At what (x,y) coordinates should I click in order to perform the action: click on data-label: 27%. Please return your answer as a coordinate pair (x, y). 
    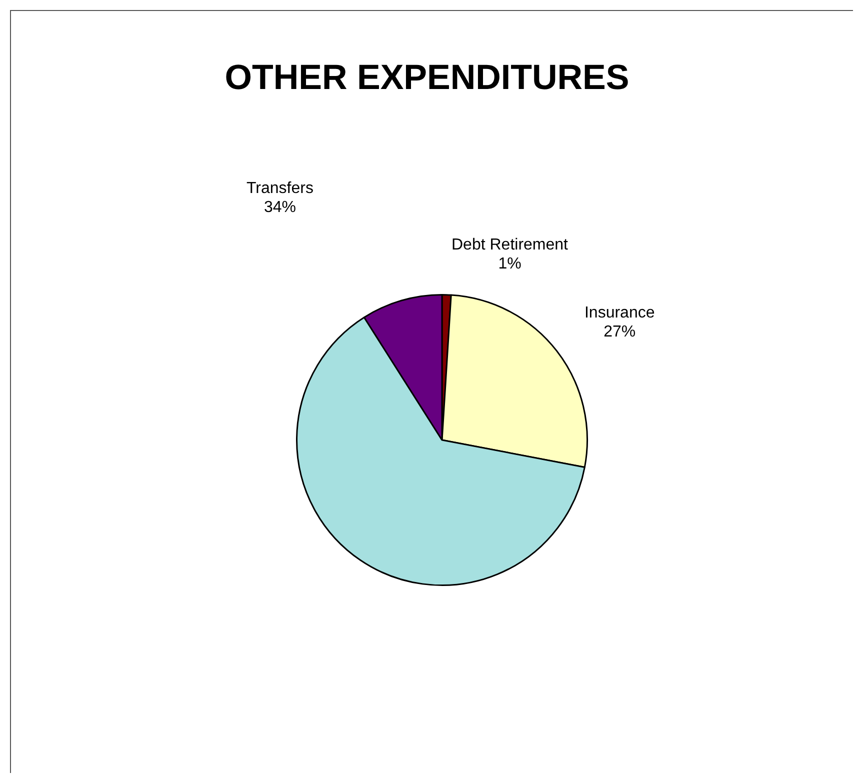
    Looking at the image, I should click on (620, 331).